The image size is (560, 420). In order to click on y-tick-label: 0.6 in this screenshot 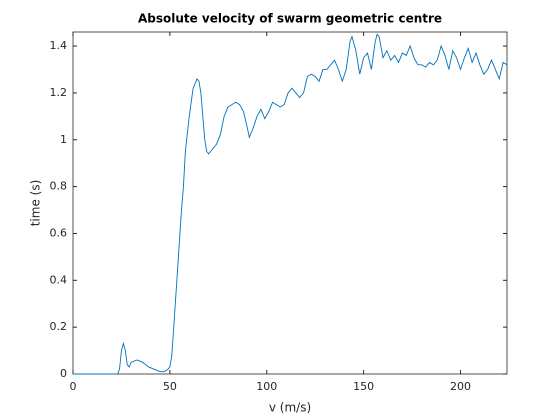, I will do `click(59, 232)`.